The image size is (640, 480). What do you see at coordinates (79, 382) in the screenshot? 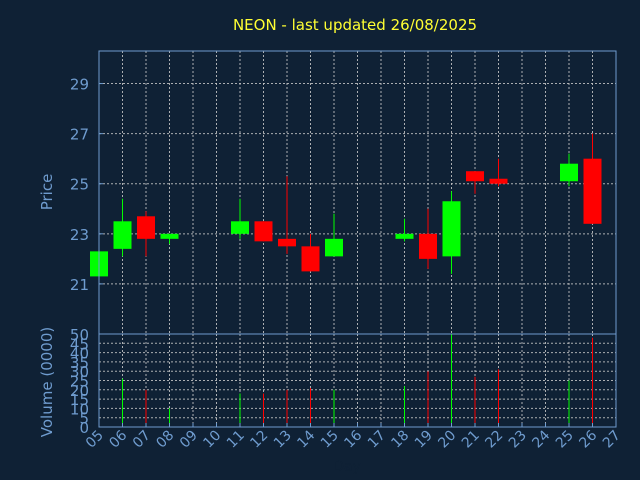
I see `volume-tick-label: 25` at bounding box center [79, 382].